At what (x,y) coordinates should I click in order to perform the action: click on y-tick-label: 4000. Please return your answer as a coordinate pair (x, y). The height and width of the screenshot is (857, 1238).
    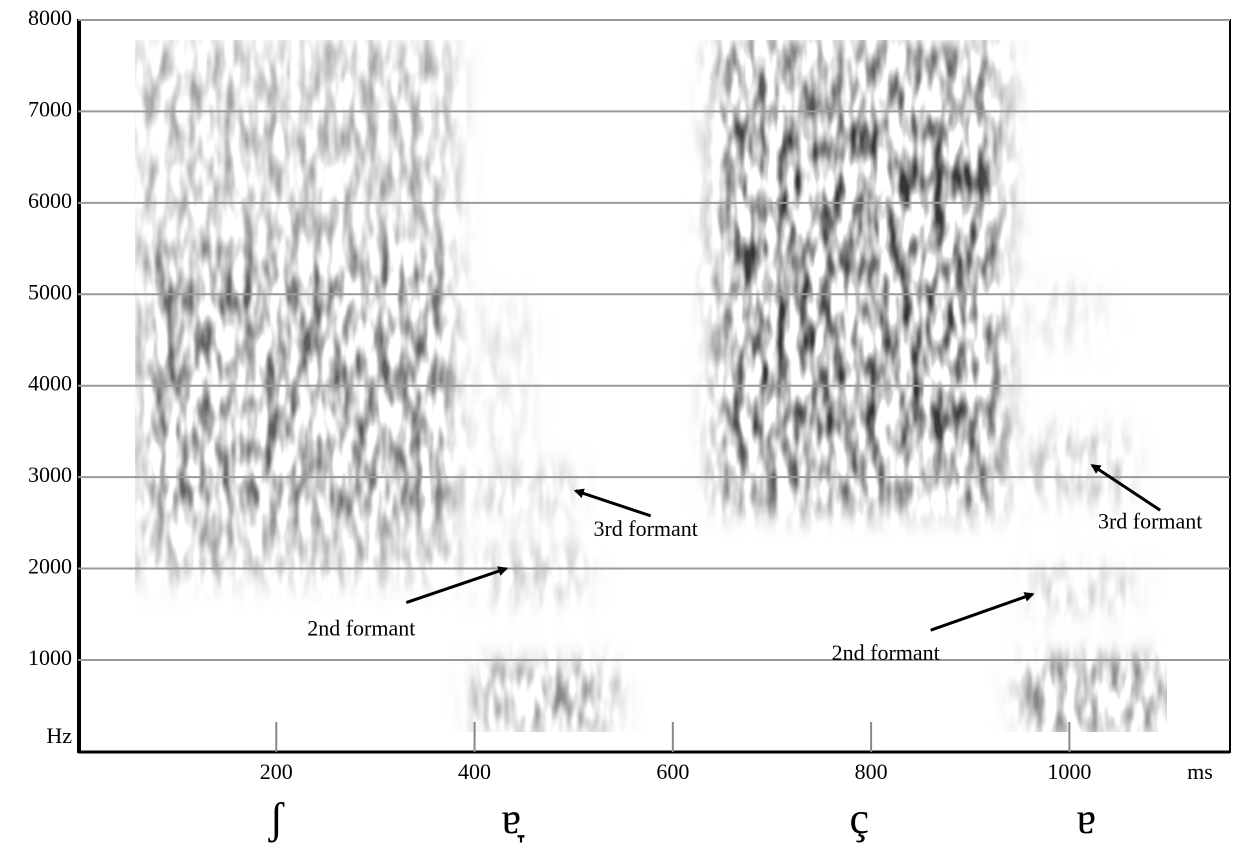
    Looking at the image, I should click on (50, 383).